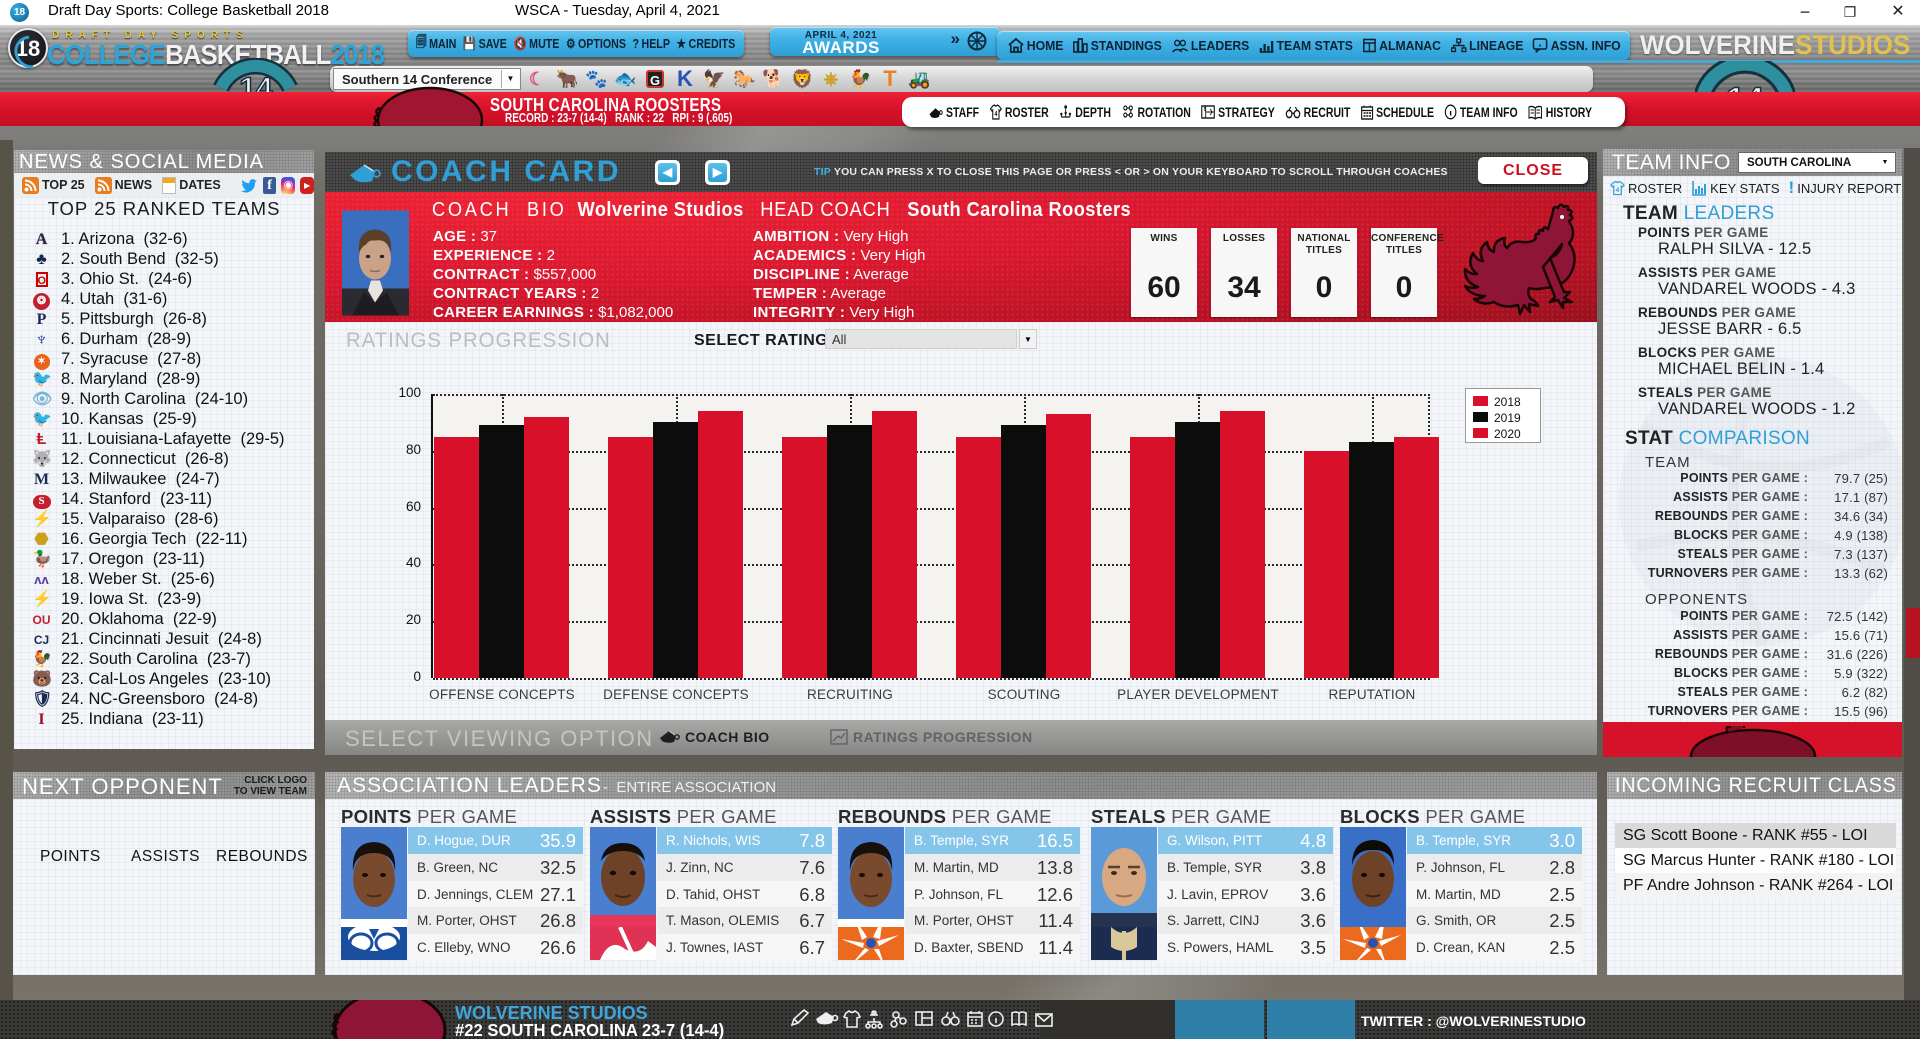 The image size is (1920, 1039). Describe the element at coordinates (1205, 110) in the screenshot. I see `svg-text: 5` at that location.